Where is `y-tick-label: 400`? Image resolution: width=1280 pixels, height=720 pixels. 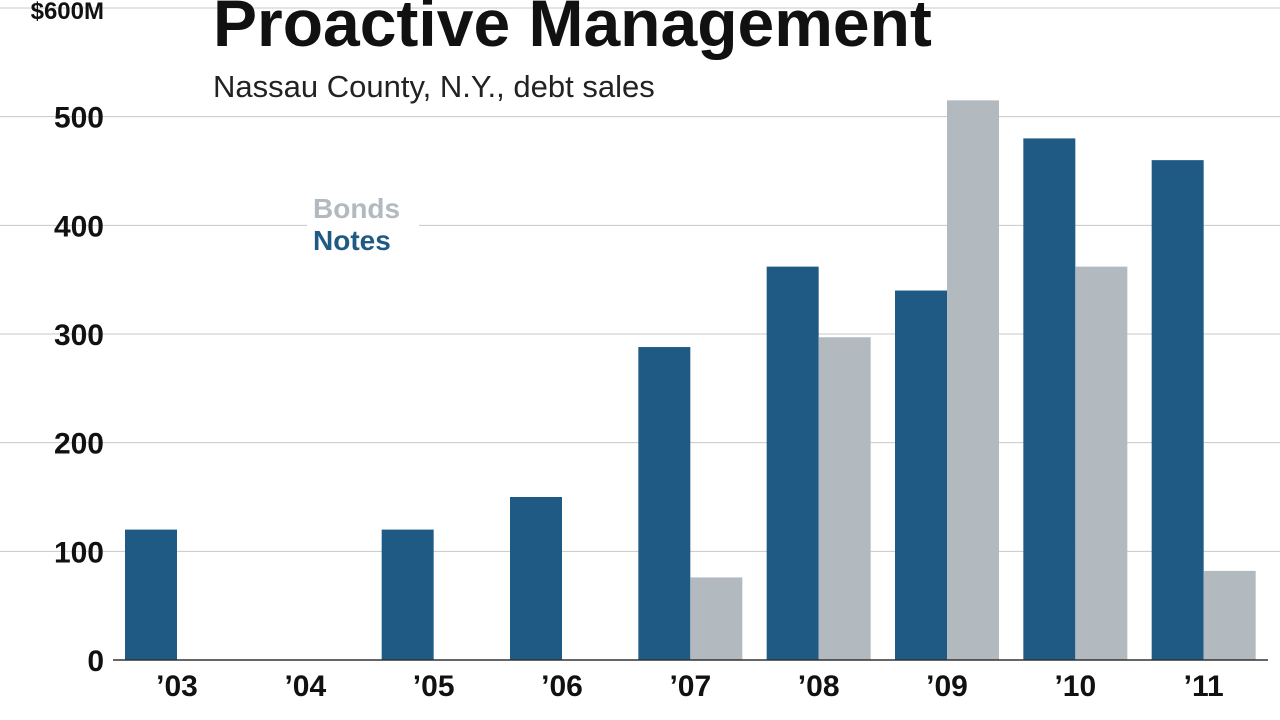
y-tick-label: 400 is located at coordinates (79, 226).